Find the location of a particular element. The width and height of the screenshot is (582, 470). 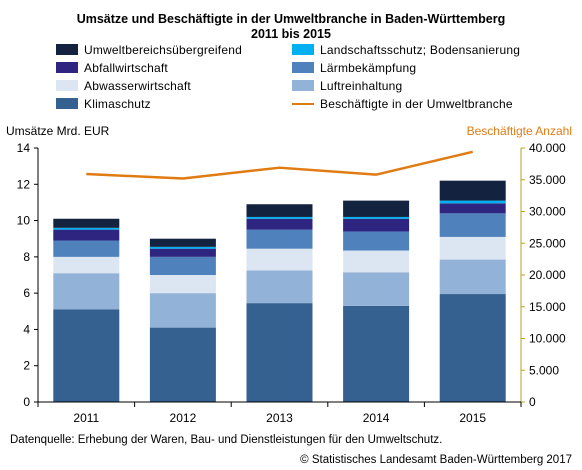

bar-abfallwirtschaft-2012 is located at coordinates (182, 252).